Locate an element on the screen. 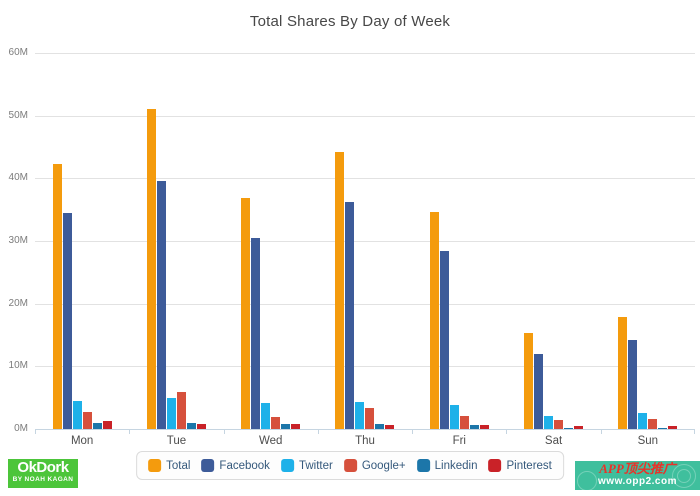 The image size is (700, 496). x-axis-line is located at coordinates (365, 429).